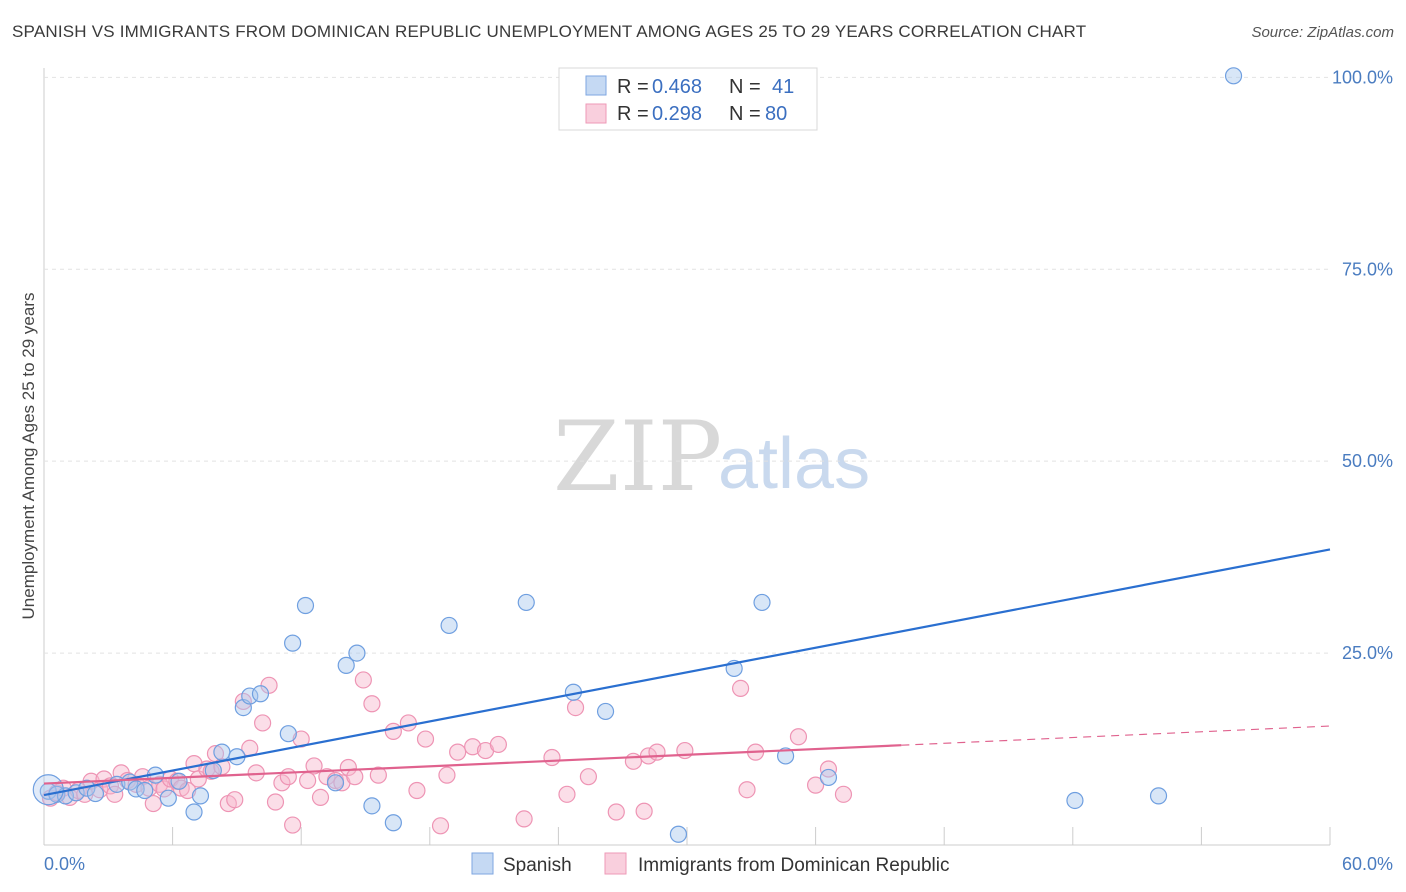 The height and width of the screenshot is (892, 1406). What do you see at coordinates (1367, 461) in the screenshot?
I see `y-tick-label-50: 50.0%` at bounding box center [1367, 461].